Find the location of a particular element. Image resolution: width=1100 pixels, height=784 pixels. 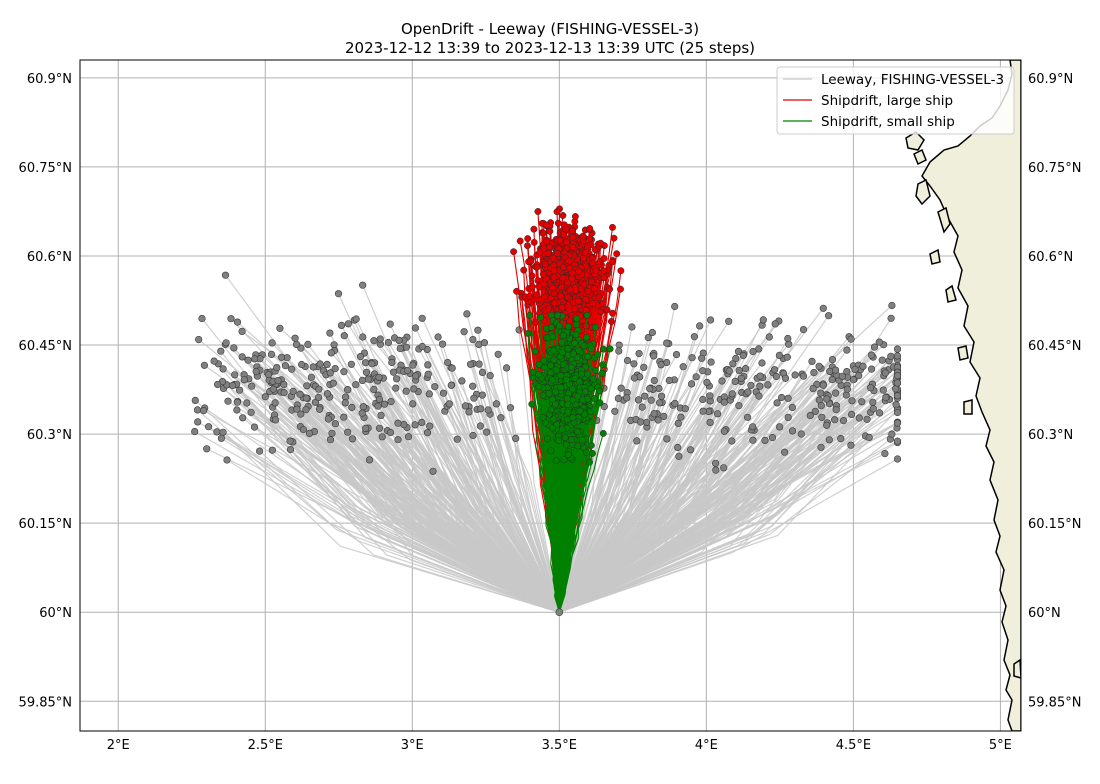

y-tick-label-left: 60.75°N is located at coordinates (45, 168).